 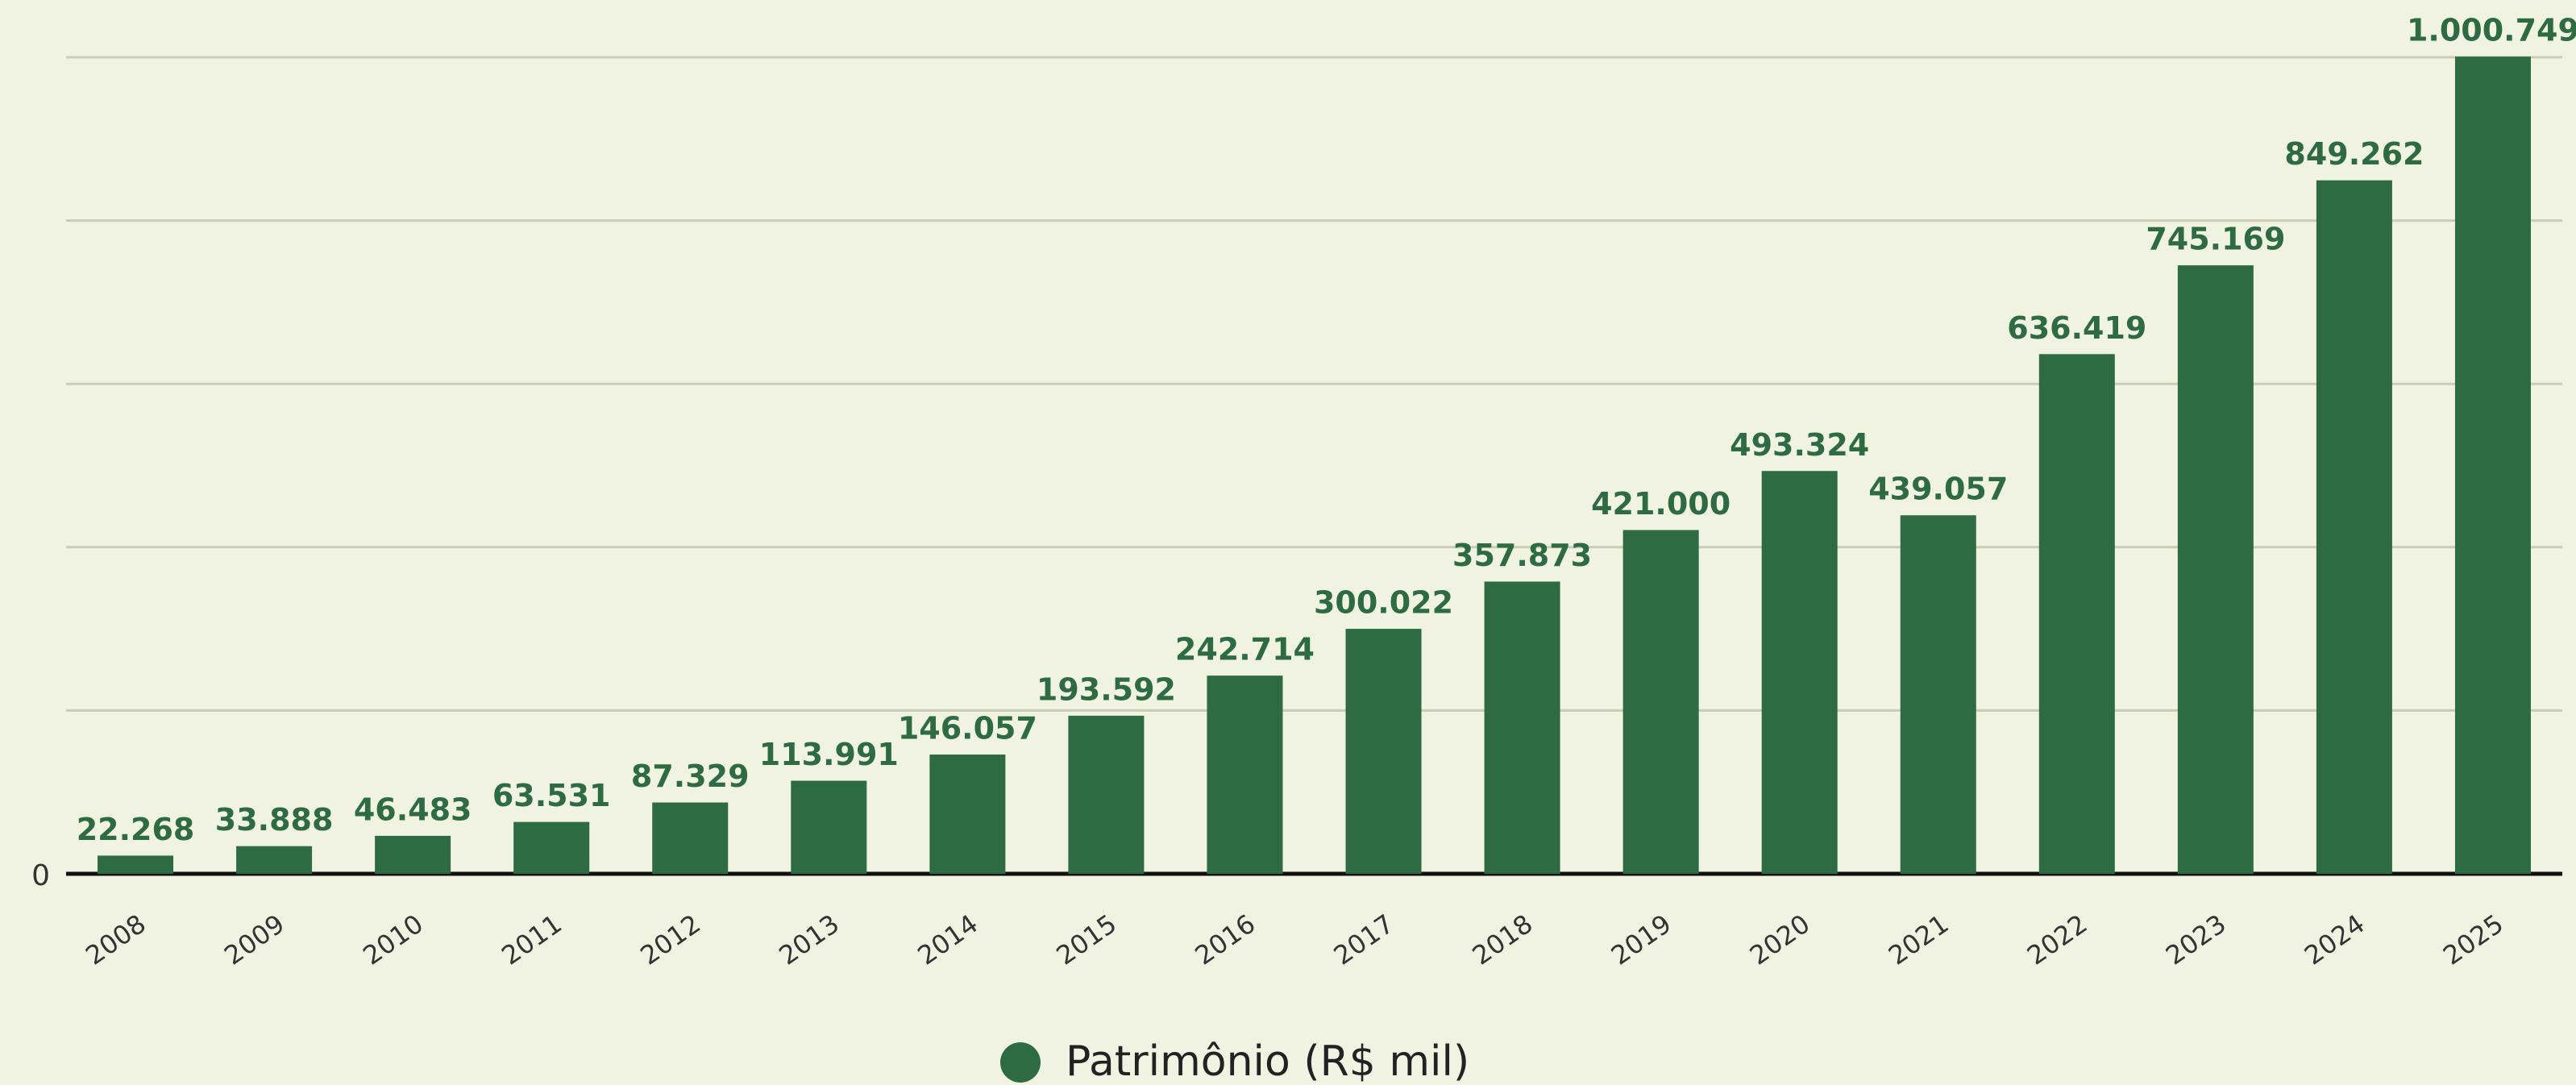 I want to click on value-label: 300.022, so click(x=1383, y=603).